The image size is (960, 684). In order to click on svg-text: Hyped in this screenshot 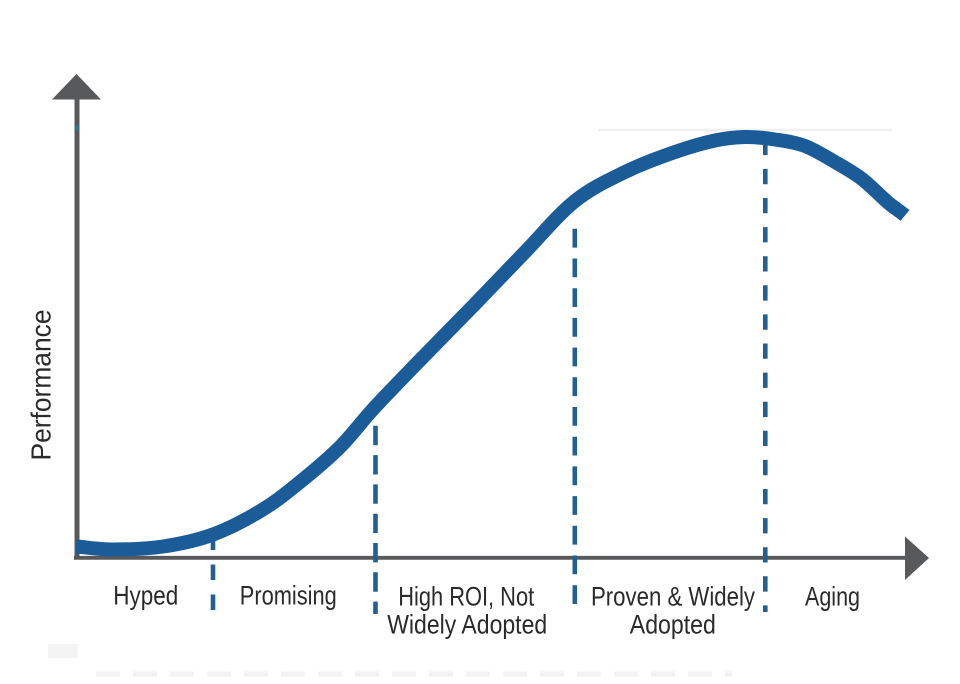, I will do `click(145, 596)`.